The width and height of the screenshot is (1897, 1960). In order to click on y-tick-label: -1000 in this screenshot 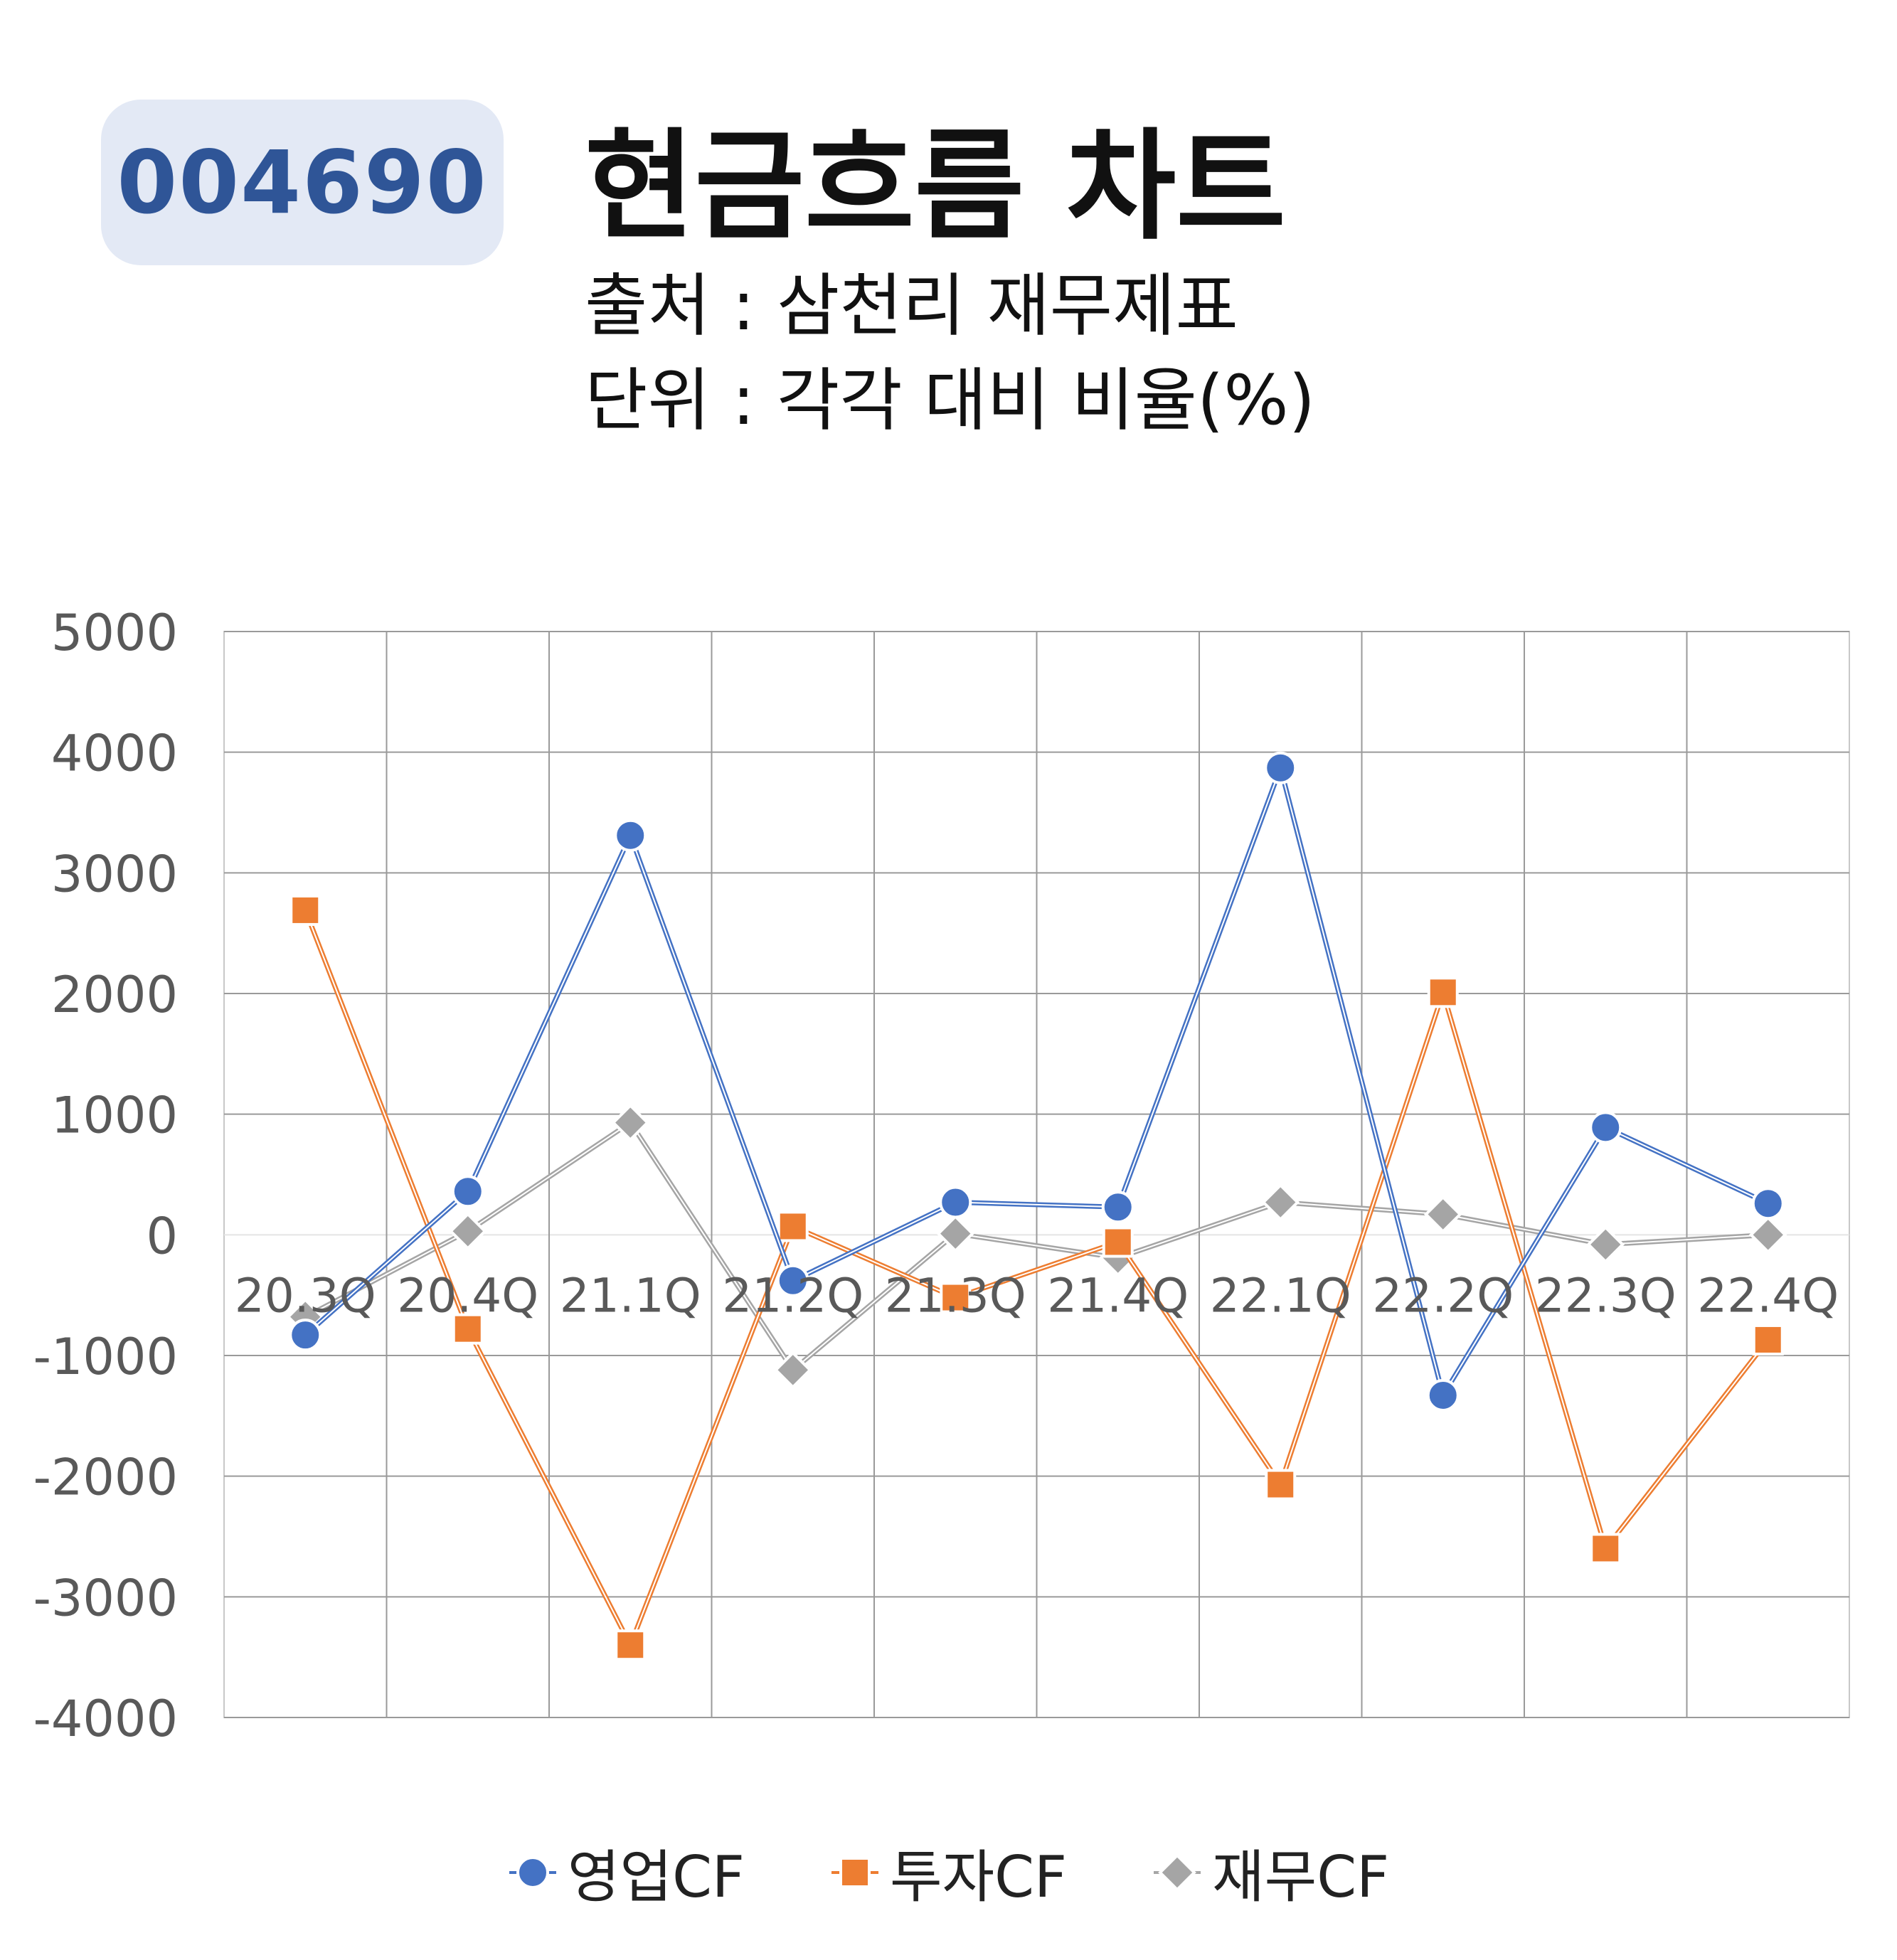, I will do `click(105, 1357)`.